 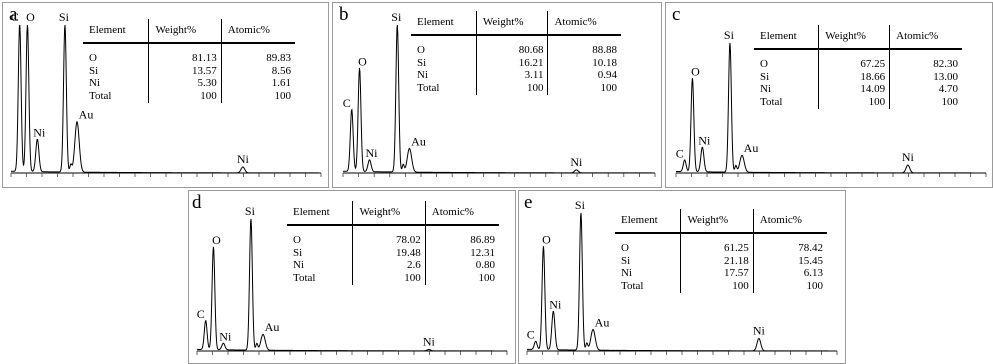 What do you see at coordinates (945, 76) in the screenshot?
I see `table-cell: 13.00` at bounding box center [945, 76].